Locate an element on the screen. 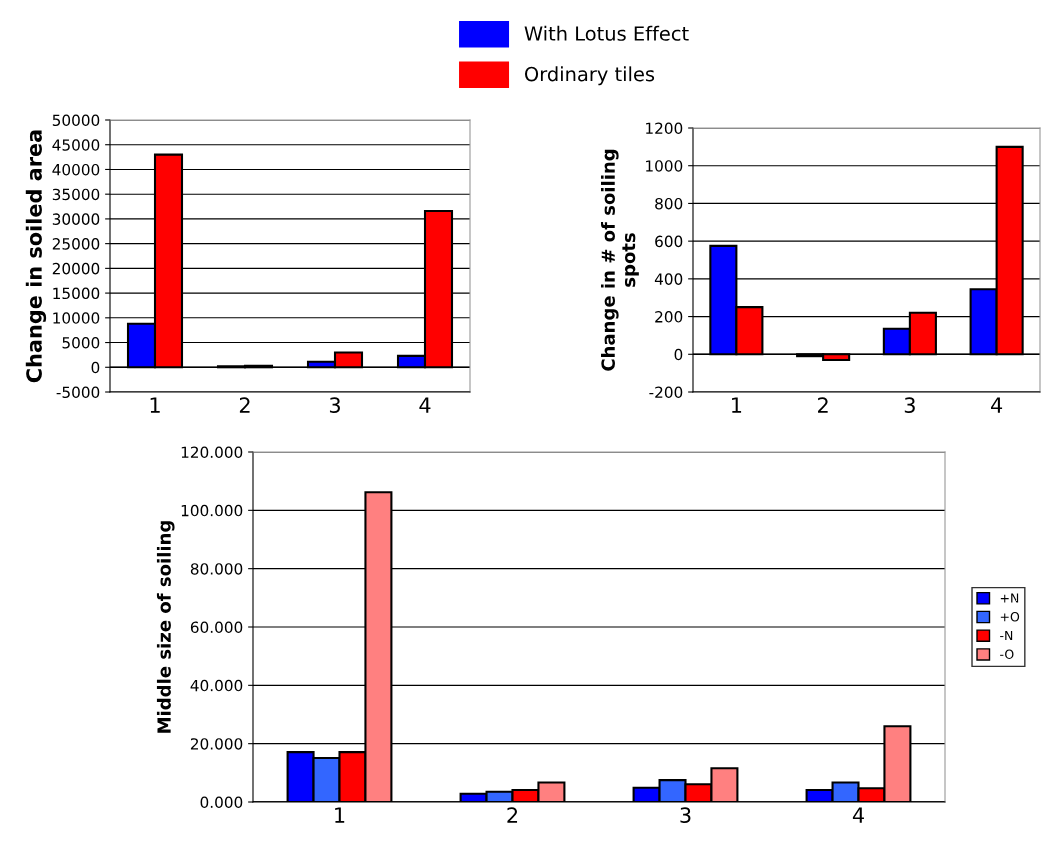 This screenshot has width=1054, height=843. y-tick-label: -200 is located at coordinates (666, 392).